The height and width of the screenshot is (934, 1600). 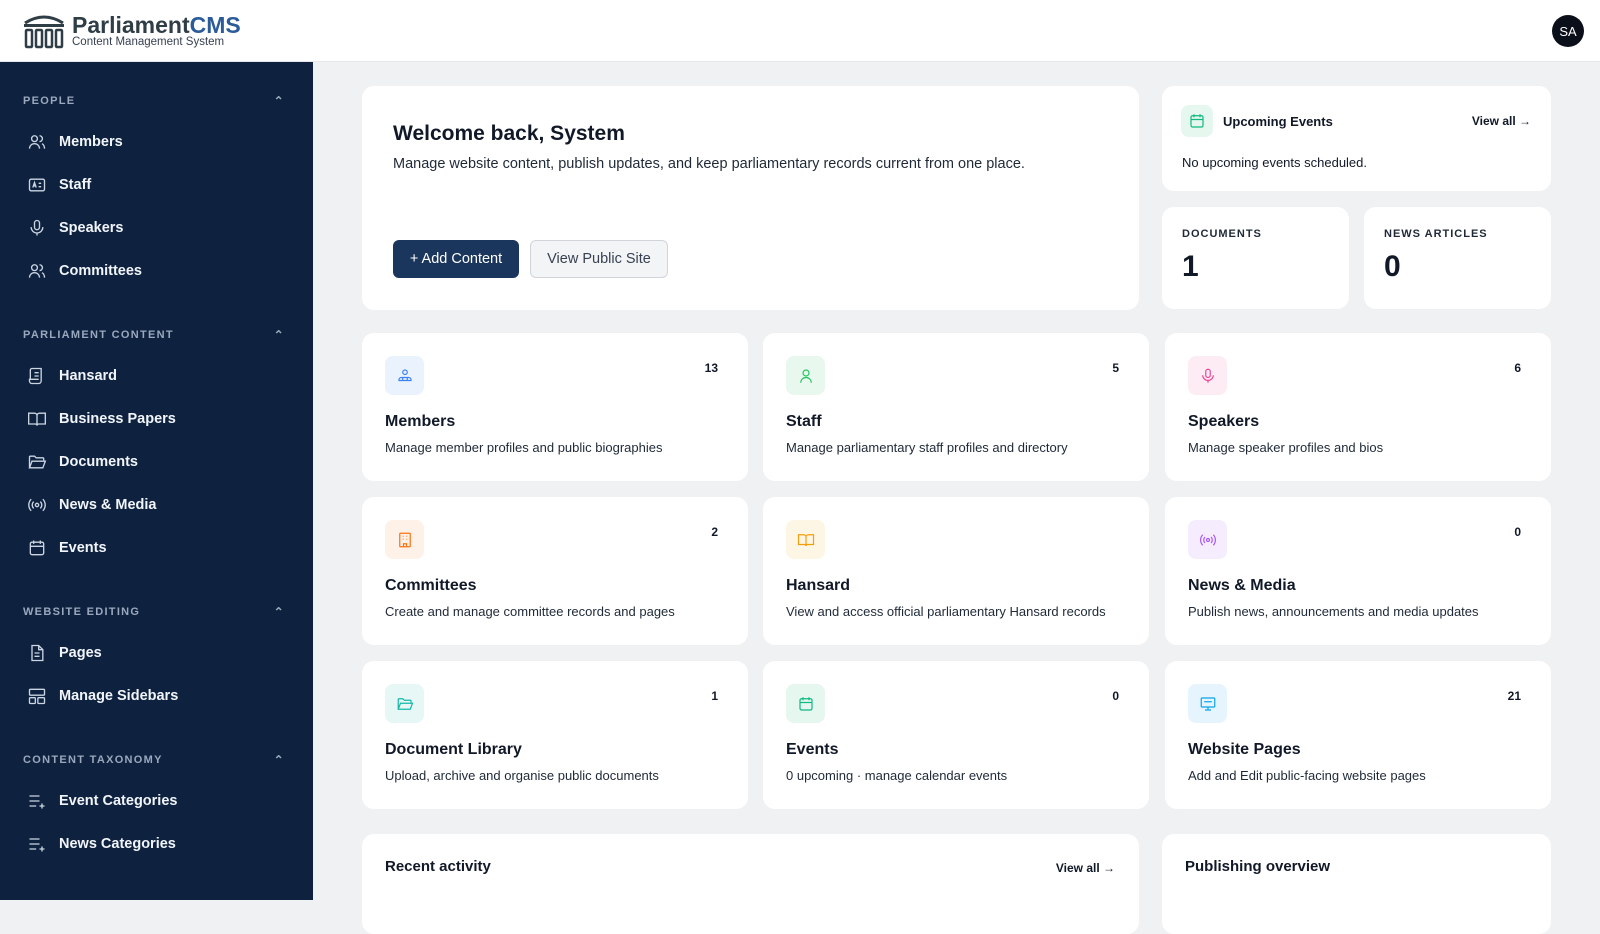 What do you see at coordinates (1115, 368) in the screenshot?
I see `module-count: 5` at bounding box center [1115, 368].